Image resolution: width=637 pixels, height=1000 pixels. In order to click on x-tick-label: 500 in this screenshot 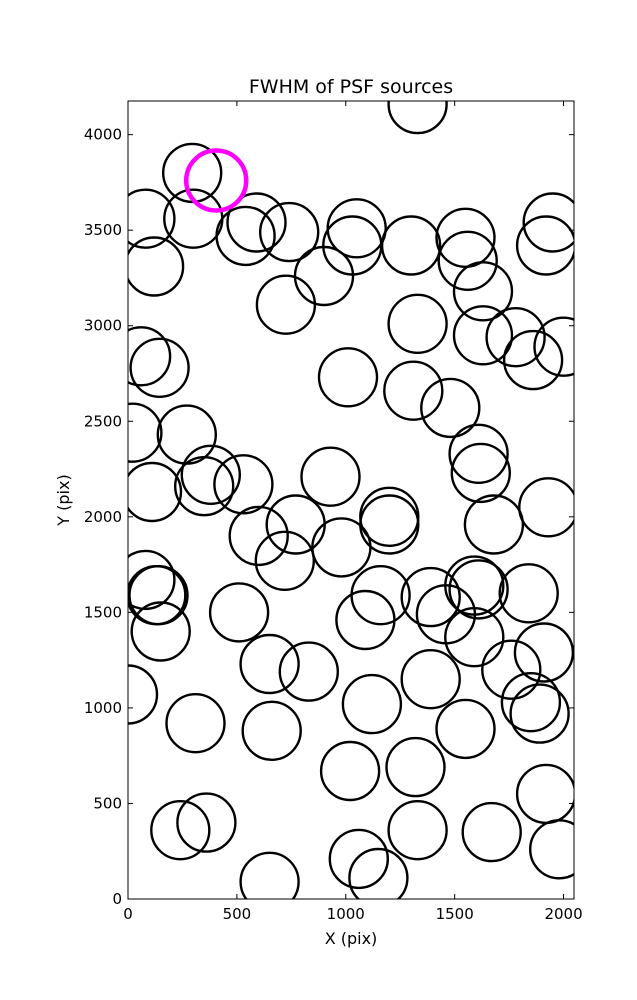, I will do `click(237, 914)`.